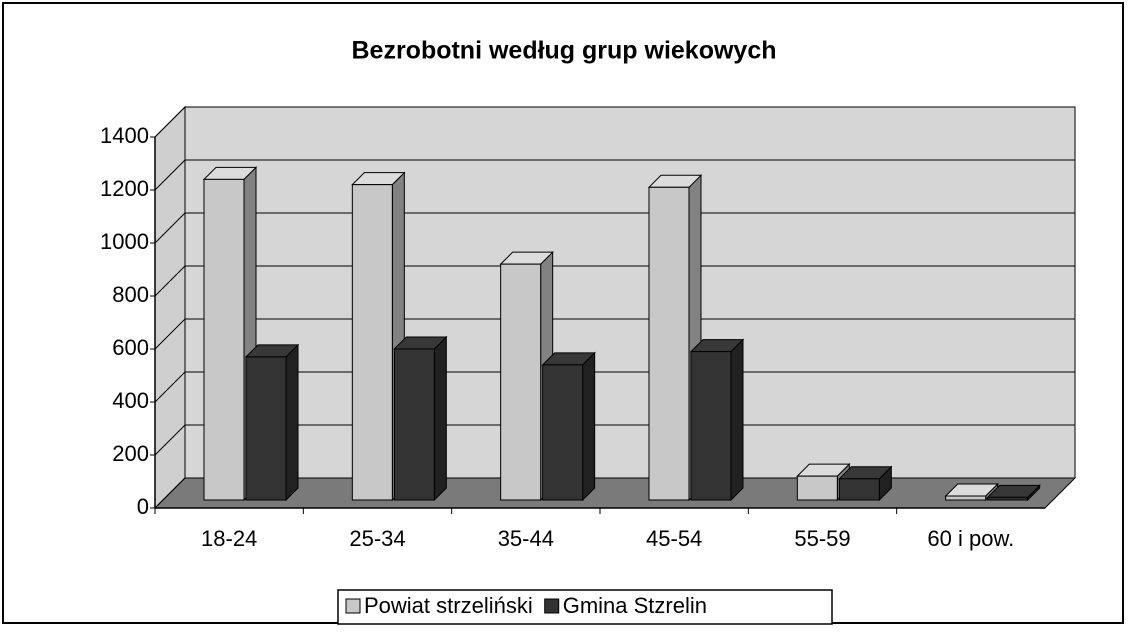  Describe the element at coordinates (635, 605) in the screenshot. I see `legend-label: Gmina Stzrelin` at that location.